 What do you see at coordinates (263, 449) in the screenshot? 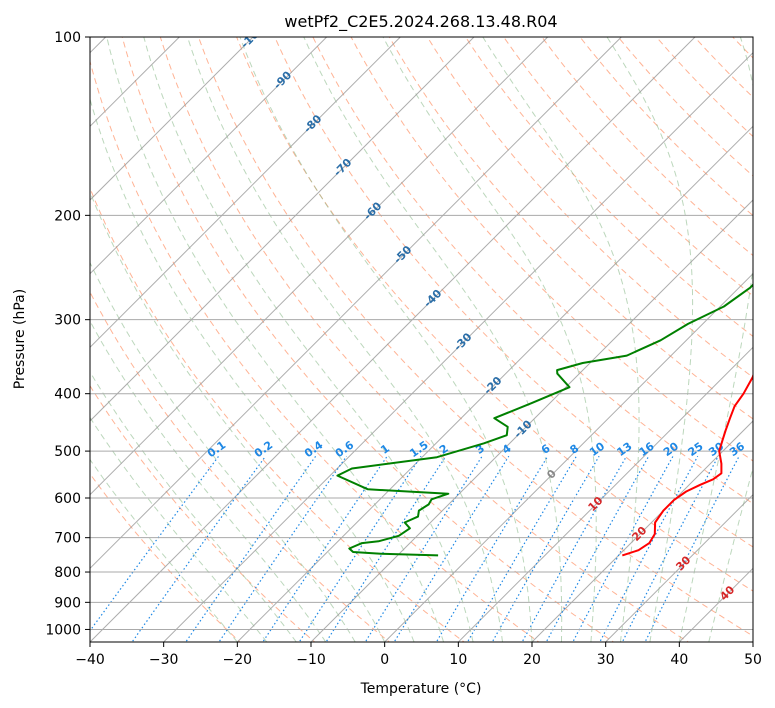
I see `mixing-ratio-label: 0.2` at bounding box center [263, 449].